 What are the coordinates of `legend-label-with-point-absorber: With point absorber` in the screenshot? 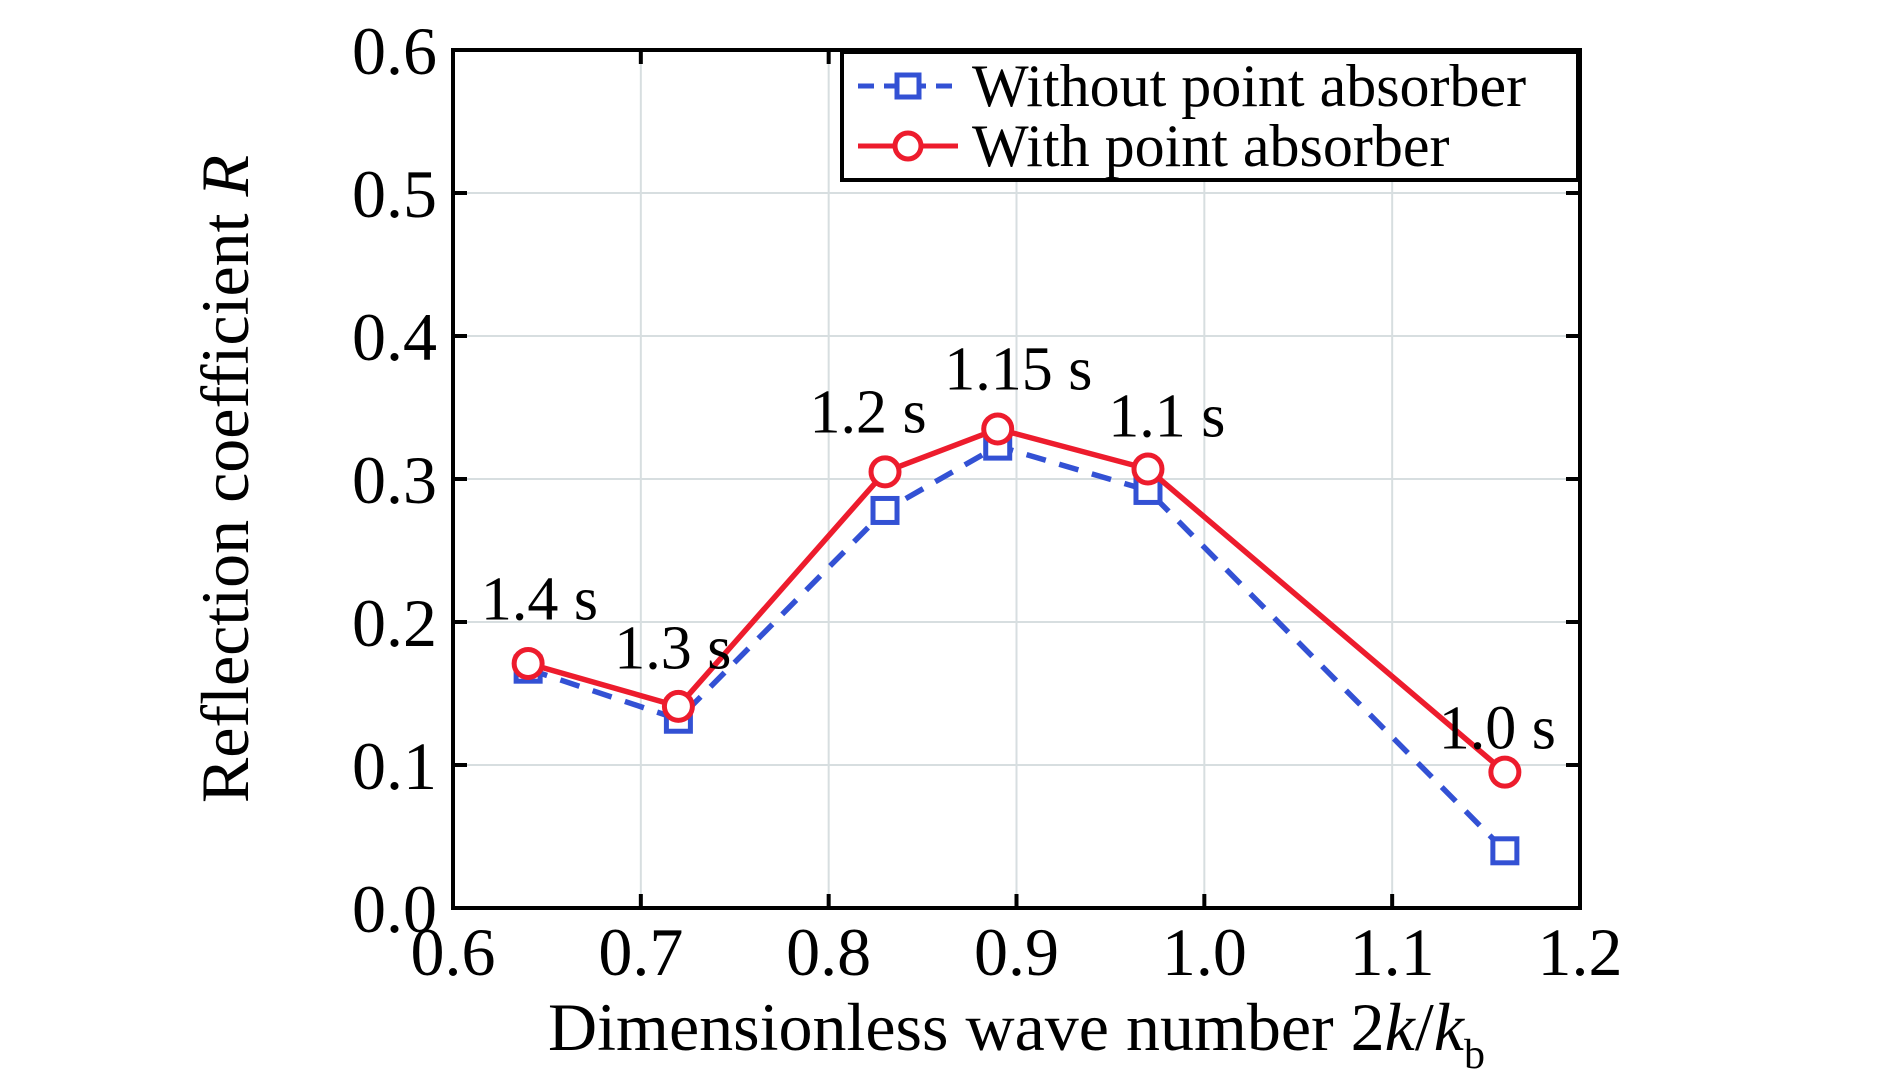 It's located at (1211, 146).